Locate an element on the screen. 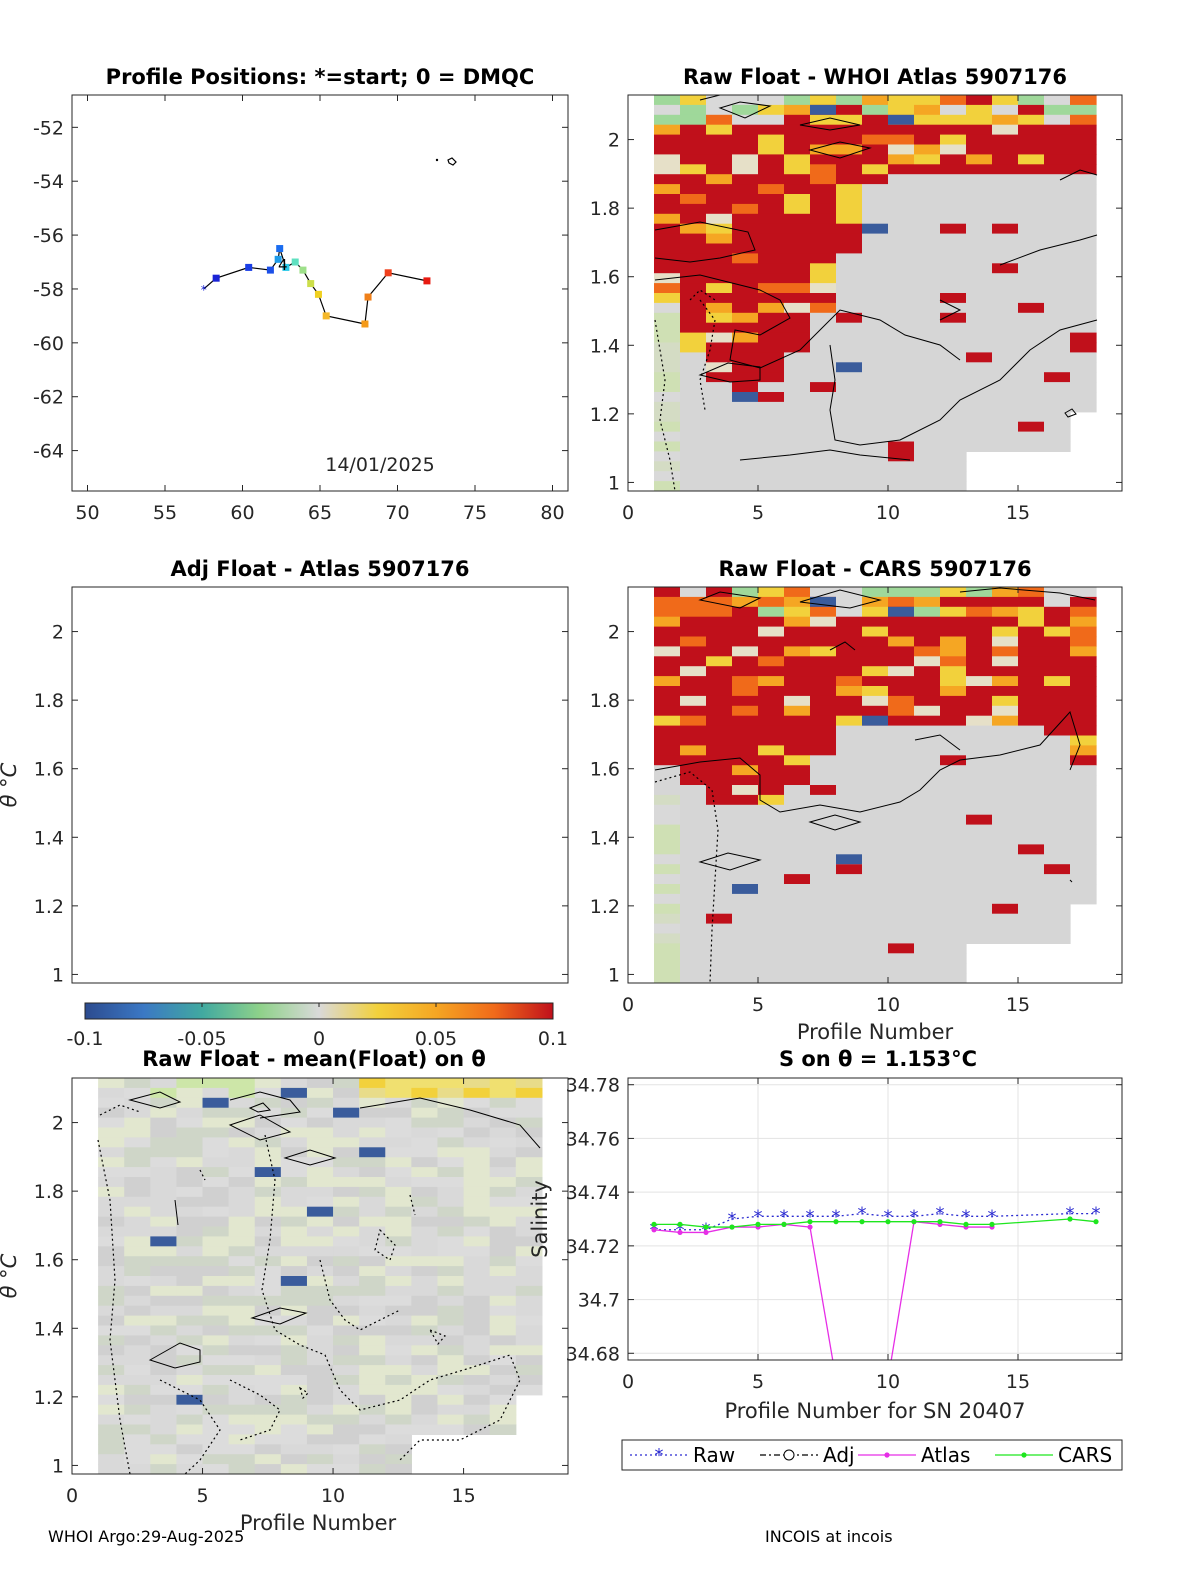  adj-atlas-y-ticks: 21.81.61.41.21 is located at coordinates (301, 804).